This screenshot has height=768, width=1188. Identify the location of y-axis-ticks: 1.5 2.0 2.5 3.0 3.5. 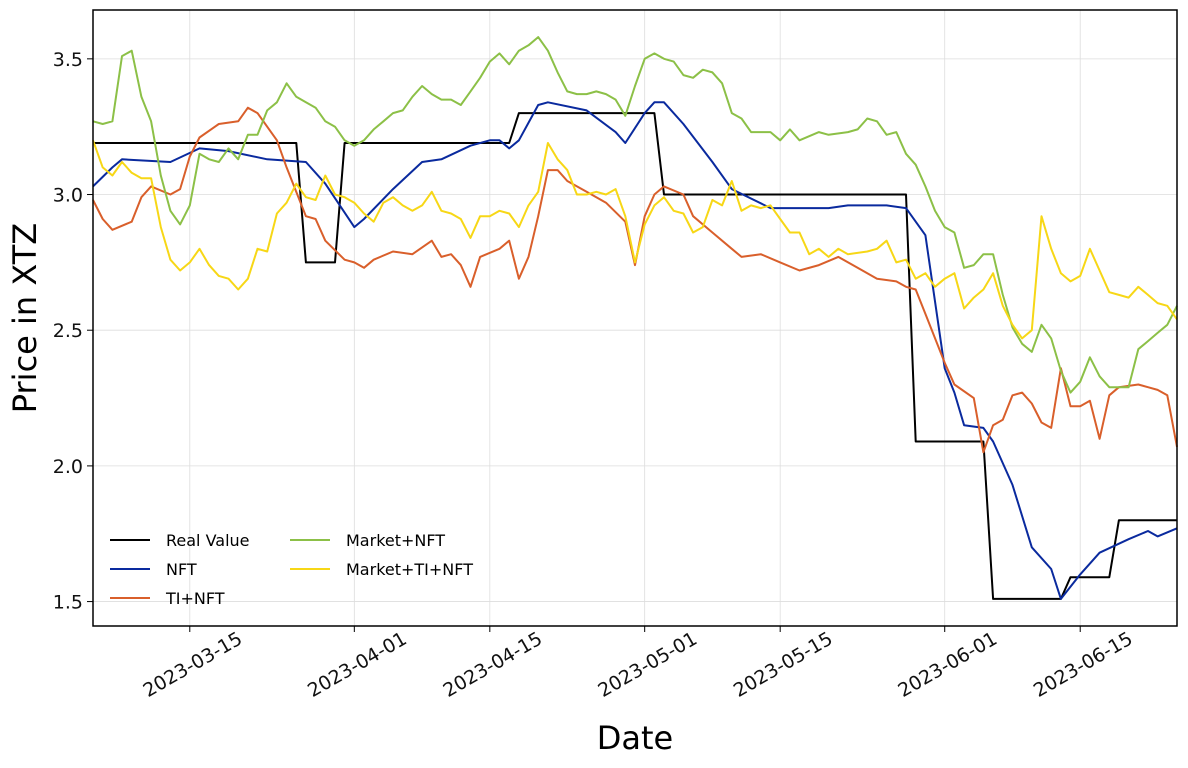
(73, 331).